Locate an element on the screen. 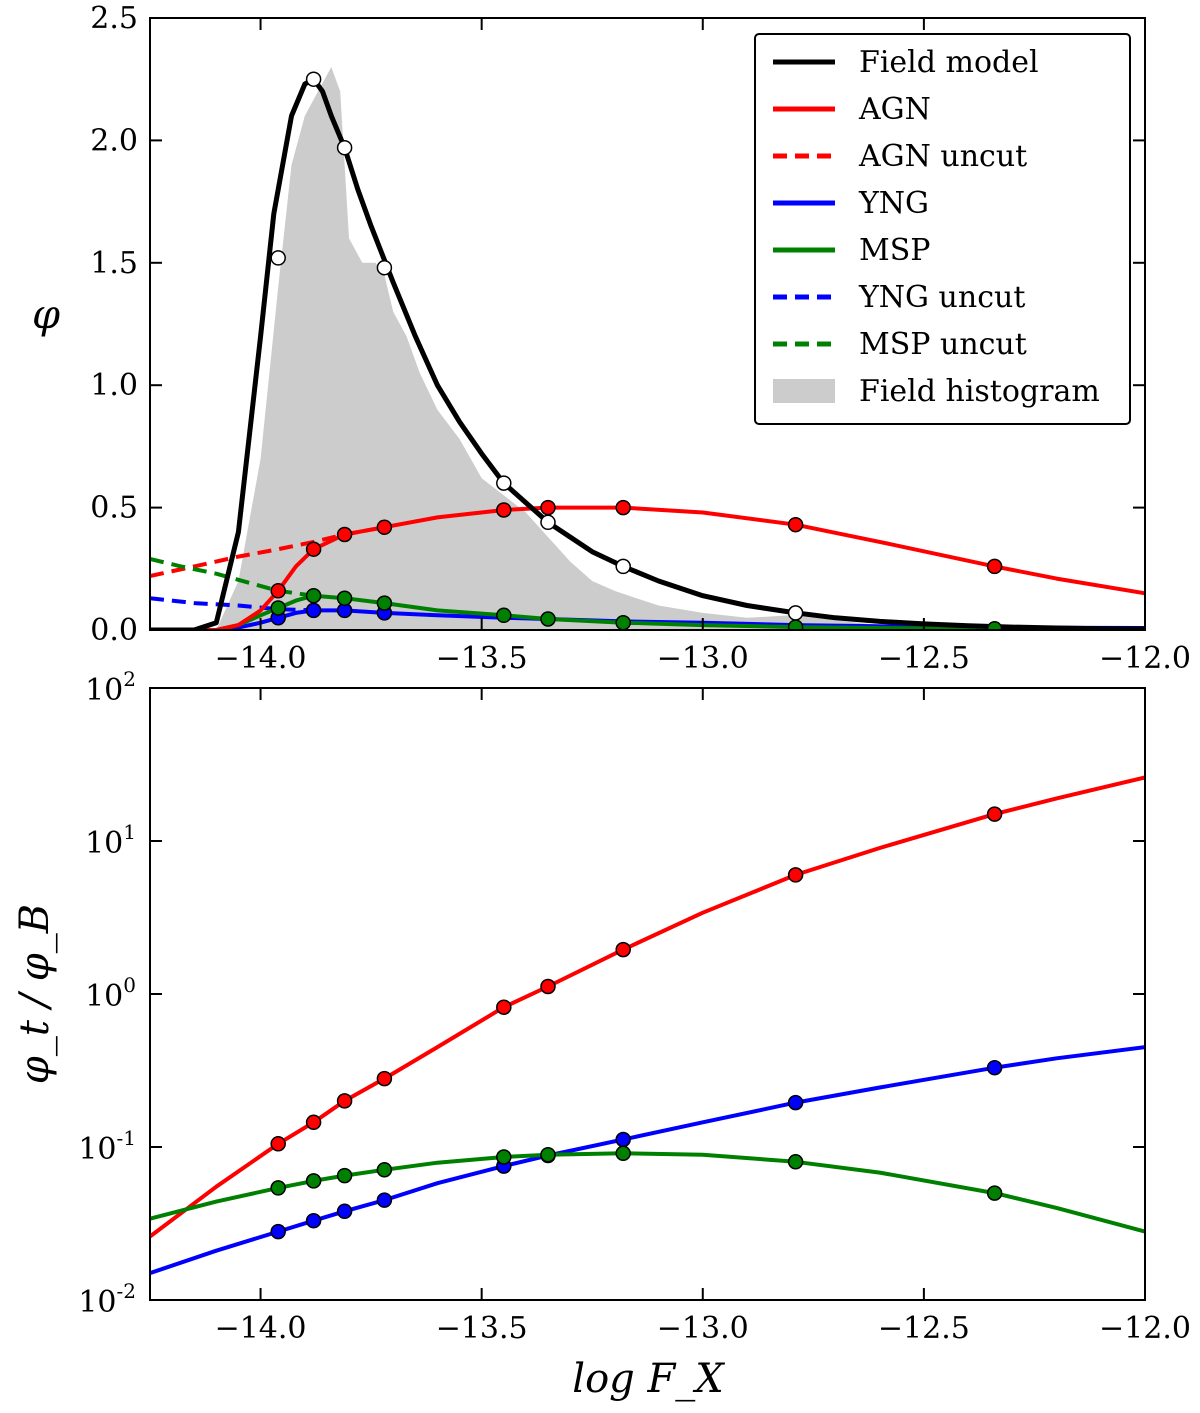 The height and width of the screenshot is (1413, 1200). legend-label-msp-uncut: MSP uncut is located at coordinates (943, 344).